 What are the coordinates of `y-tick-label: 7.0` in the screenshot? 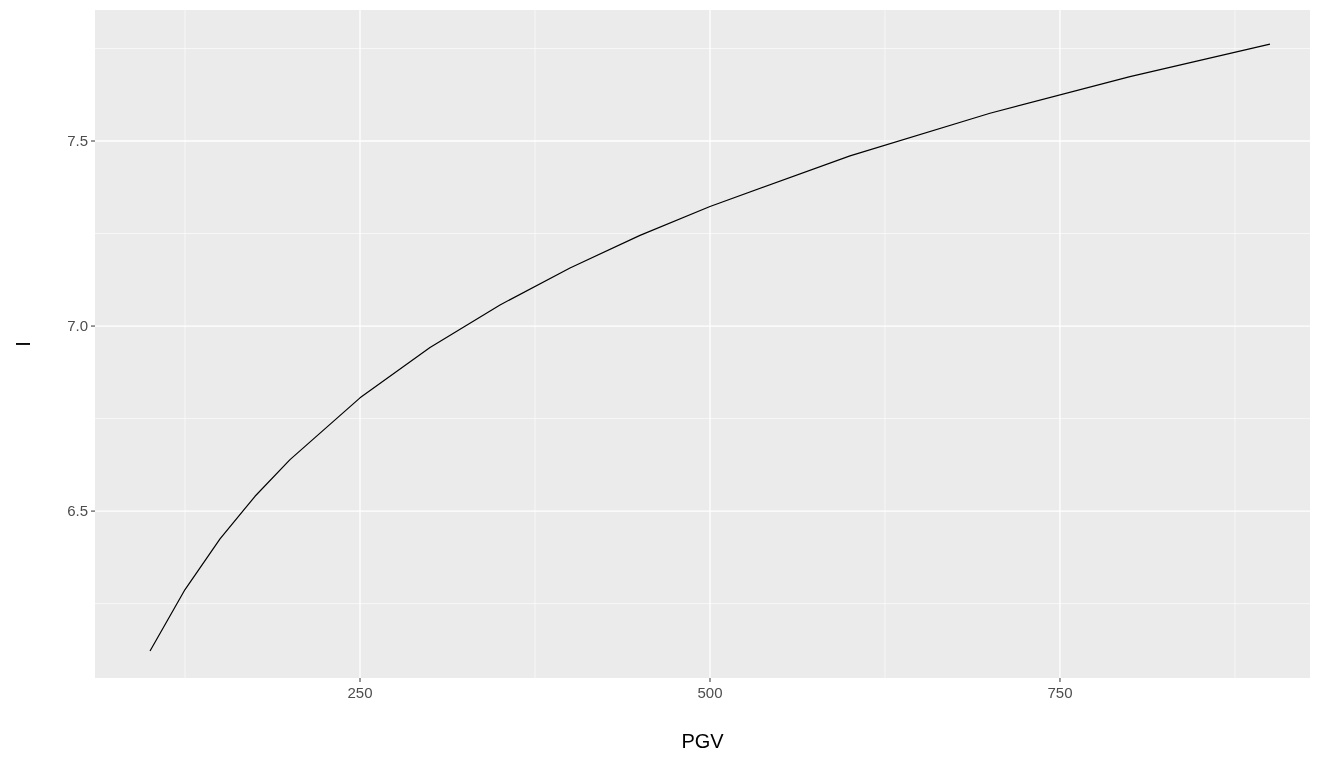 It's located at (77, 326).